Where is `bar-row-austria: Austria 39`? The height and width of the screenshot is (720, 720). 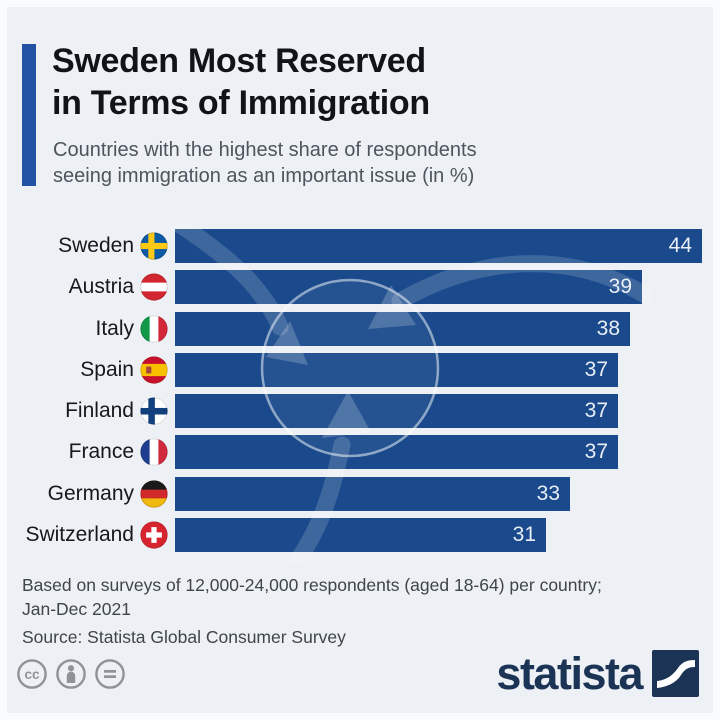
bar-row-austria: Austria 39 is located at coordinates (360, 287).